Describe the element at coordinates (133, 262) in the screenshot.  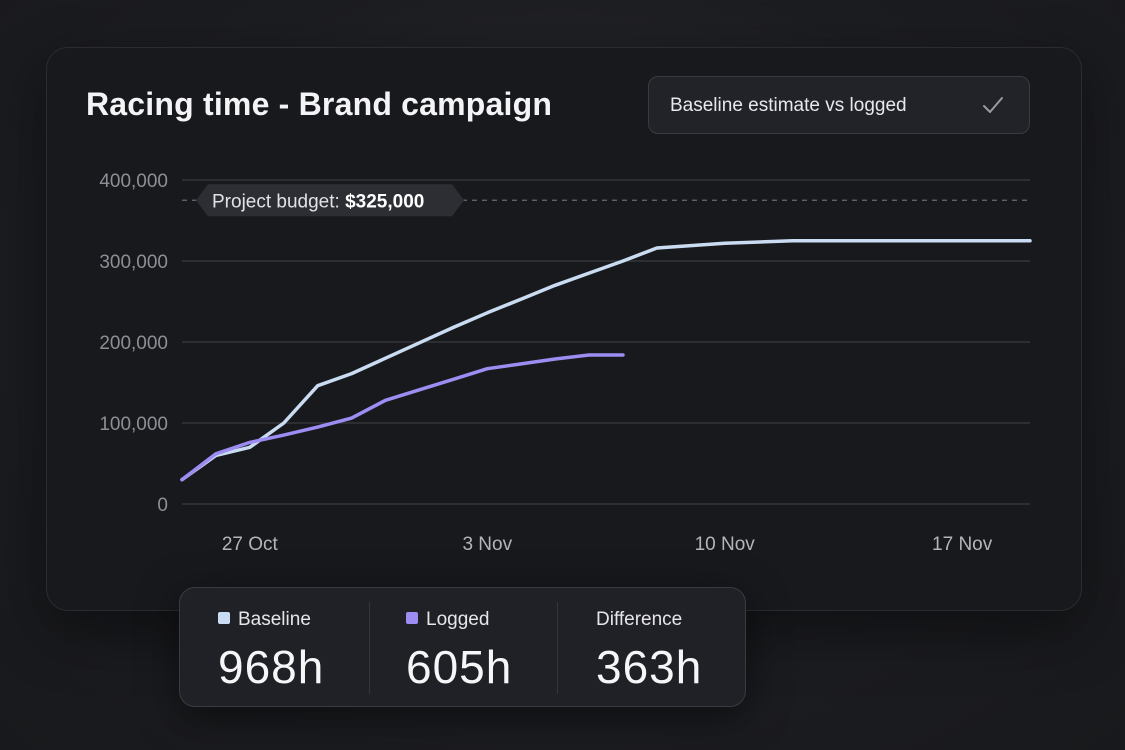
I see `y-tick-label: 300,000` at that location.